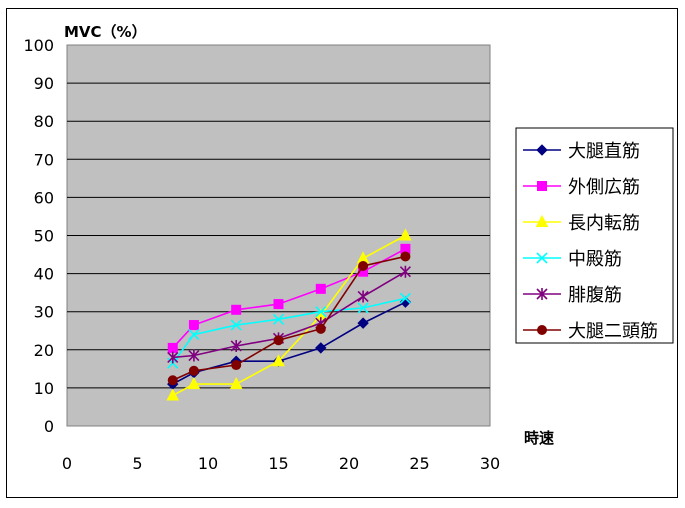 The image size is (685, 508). What do you see at coordinates (613, 331) in the screenshot?
I see `legend-label: 大腿二頭筋` at bounding box center [613, 331].